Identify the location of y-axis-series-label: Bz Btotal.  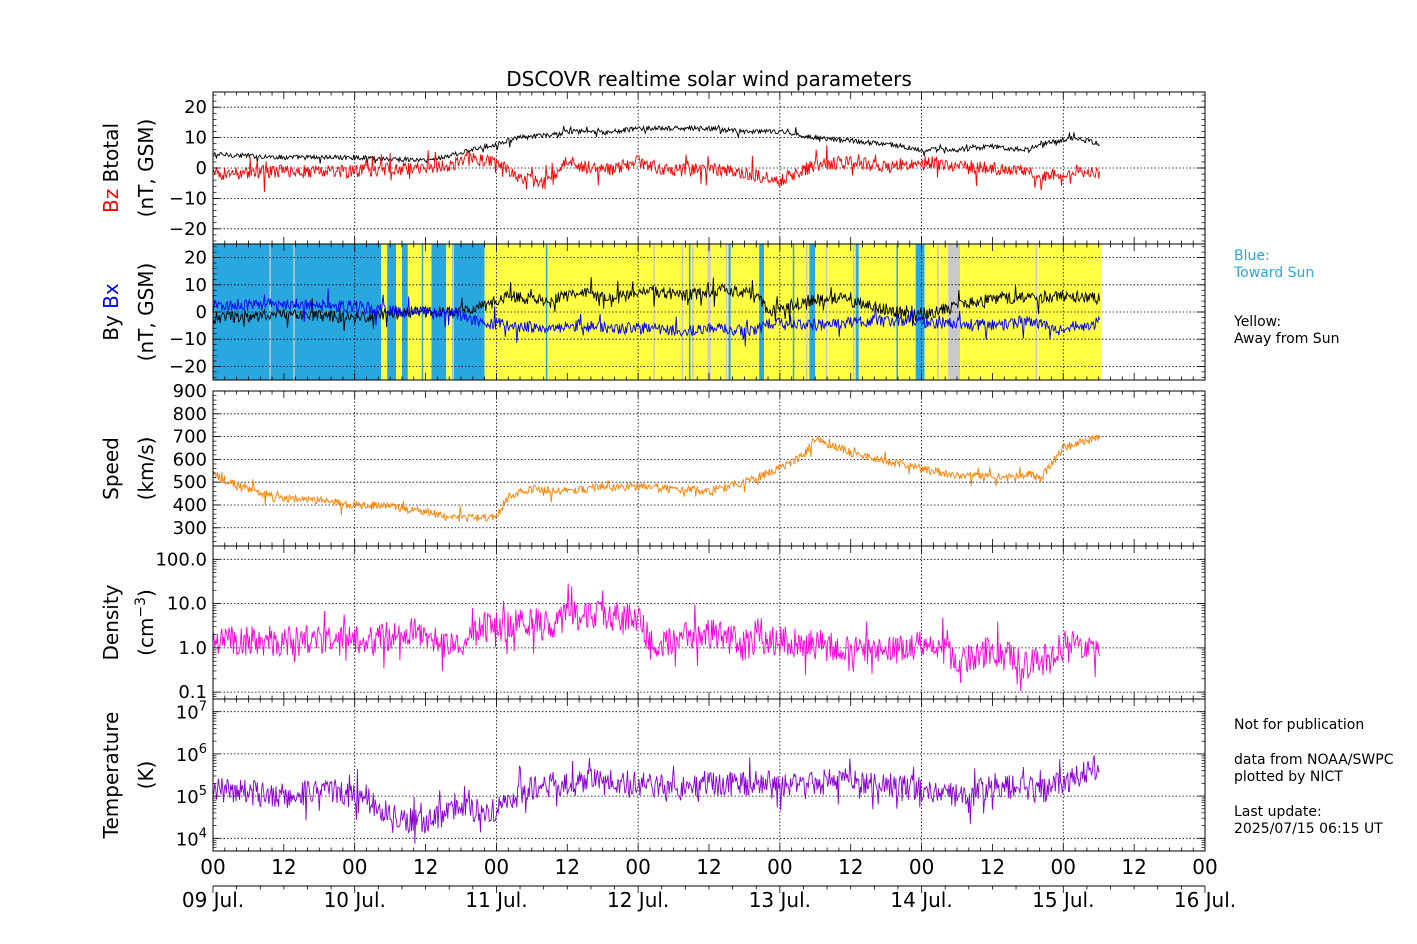
(111, 168).